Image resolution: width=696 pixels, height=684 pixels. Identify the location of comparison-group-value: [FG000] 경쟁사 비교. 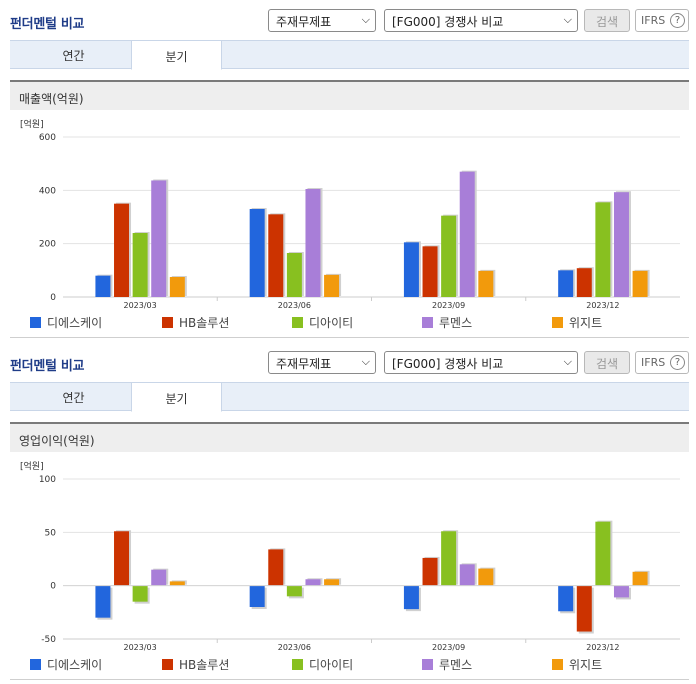
(448, 22).